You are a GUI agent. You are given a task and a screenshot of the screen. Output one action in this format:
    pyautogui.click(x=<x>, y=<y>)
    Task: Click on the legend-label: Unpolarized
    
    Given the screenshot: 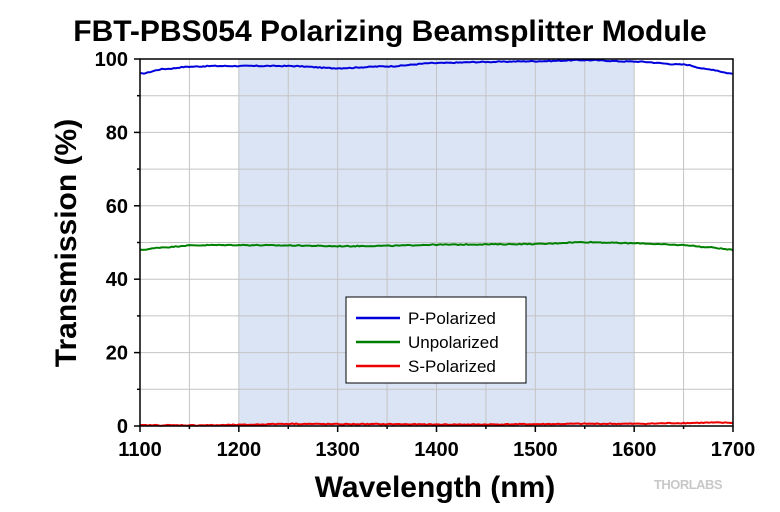 What is the action you would take?
    pyautogui.click(x=453, y=342)
    